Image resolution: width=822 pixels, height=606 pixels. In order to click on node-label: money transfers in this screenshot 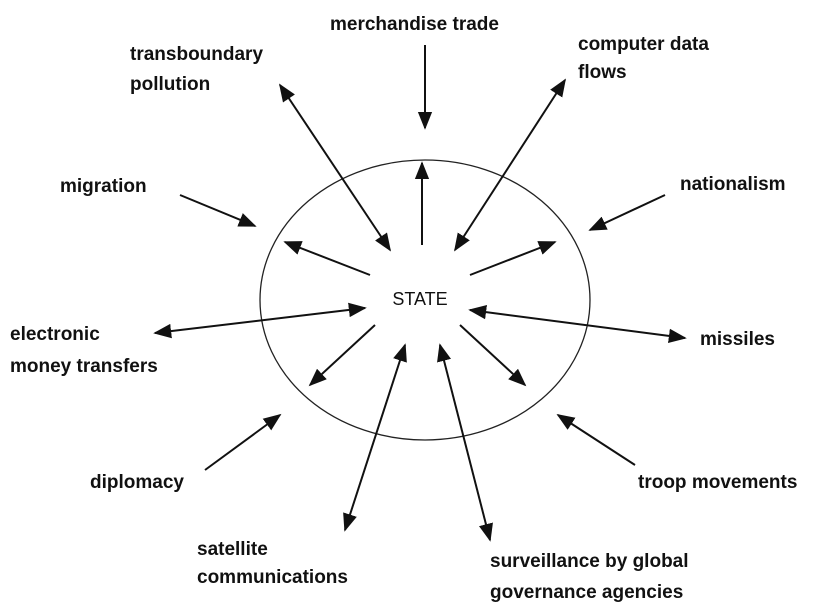, I will do `click(84, 366)`.